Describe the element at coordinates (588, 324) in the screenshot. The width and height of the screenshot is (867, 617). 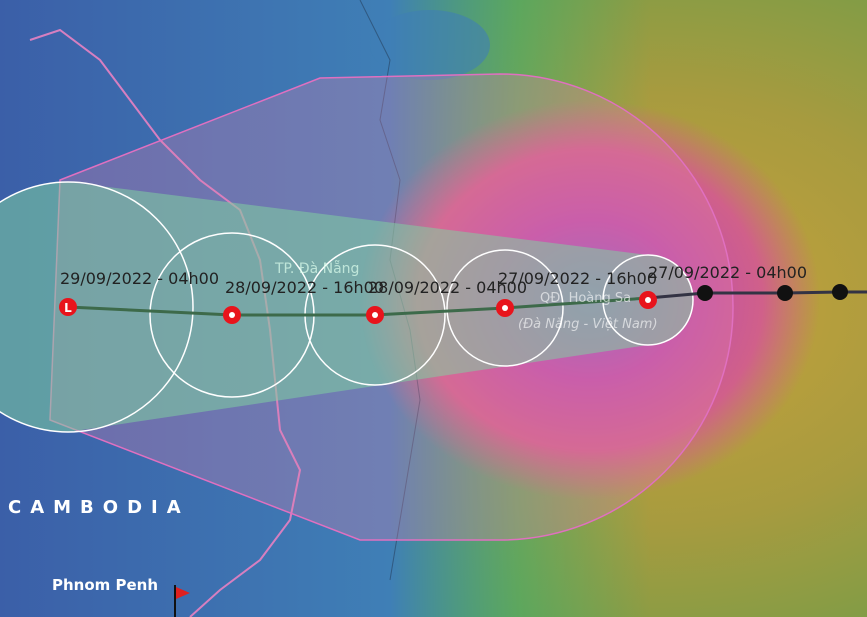
I see `islands-note: (Đà Nẵng - Việt Nam)` at that location.